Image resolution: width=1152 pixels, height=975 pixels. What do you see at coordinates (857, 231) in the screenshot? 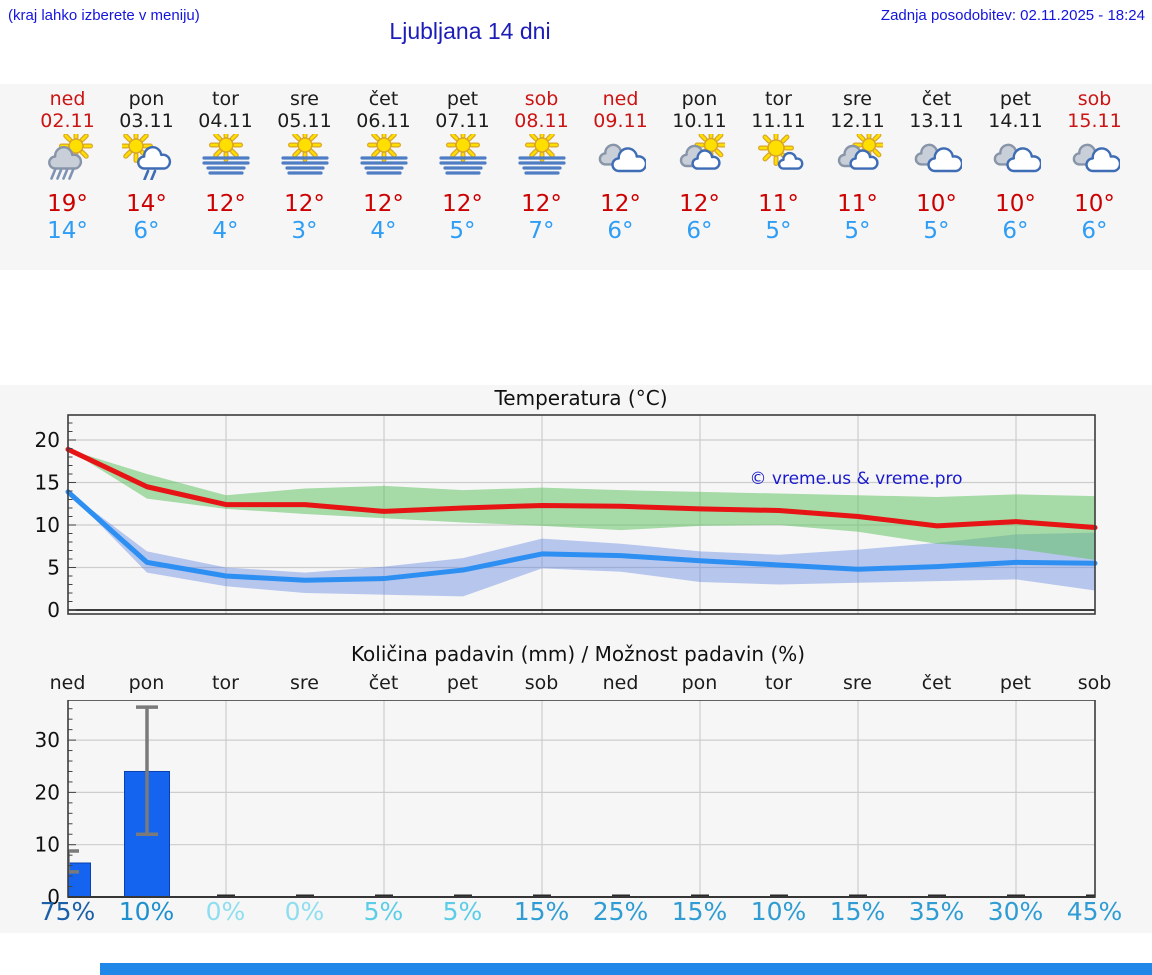
I see `low-temp-label: 5°` at bounding box center [857, 231].